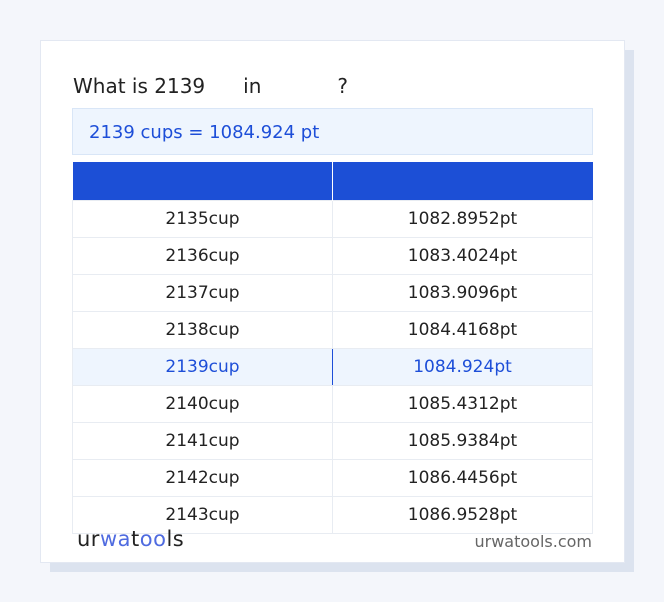 Image resolution: width=664 pixels, height=602 pixels. Describe the element at coordinates (131, 539) in the screenshot. I see `urwatools-logo: urwatools` at that location.